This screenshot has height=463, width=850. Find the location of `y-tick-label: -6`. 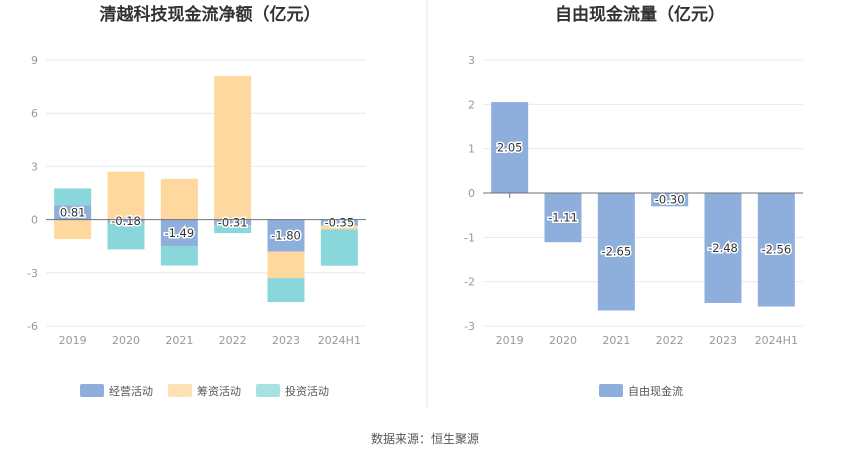

y-tick-label: -6 is located at coordinates (32, 326).